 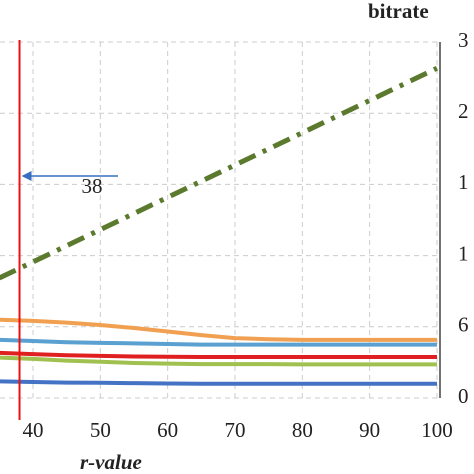 What do you see at coordinates (463, 325) in the screenshot?
I see `y-tick-label: 6` at bounding box center [463, 325].